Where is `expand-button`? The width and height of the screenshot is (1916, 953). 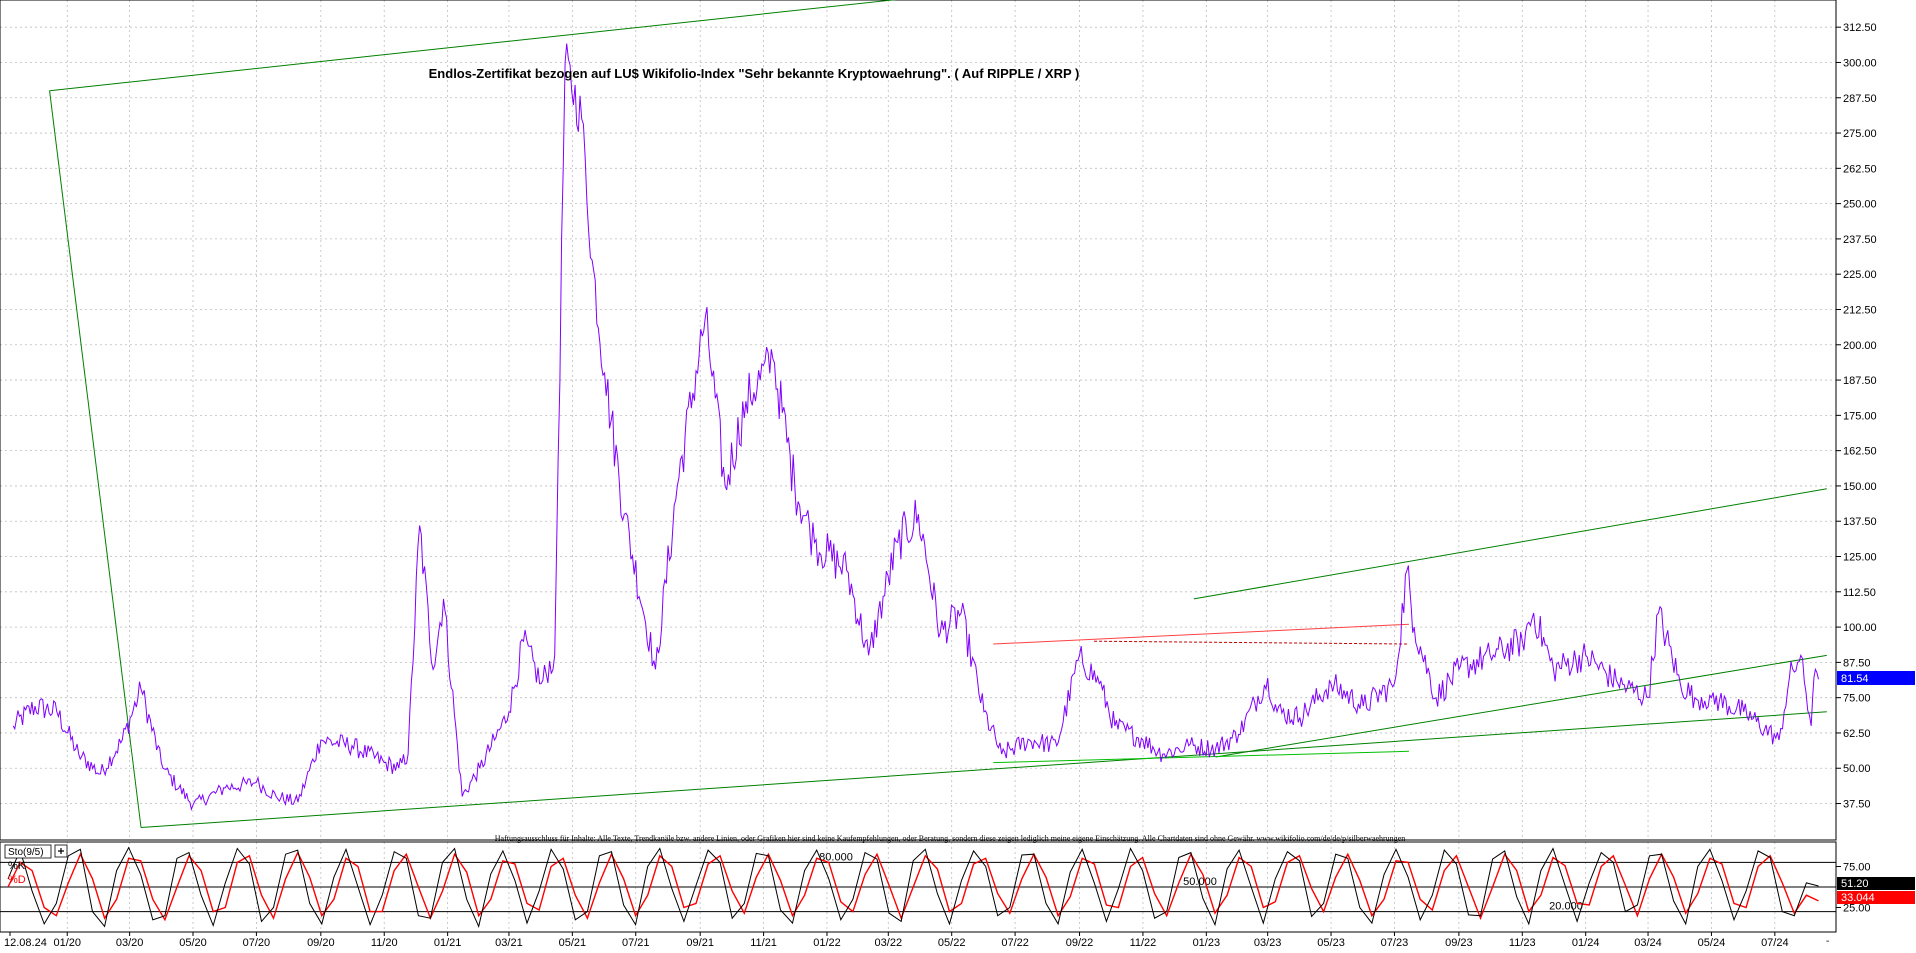 expand-button is located at coordinates (61, 851).